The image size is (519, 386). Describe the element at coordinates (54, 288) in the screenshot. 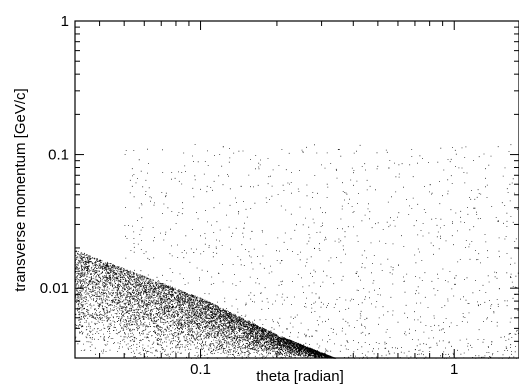

I see `y-tick-label: 0.01` at that location.